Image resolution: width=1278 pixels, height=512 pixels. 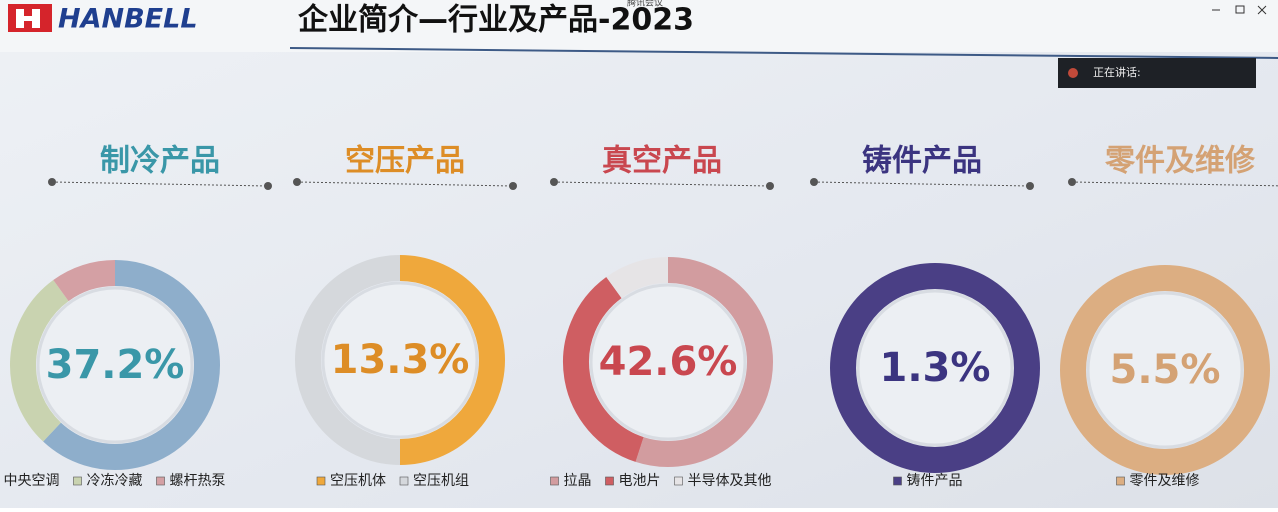 What do you see at coordinates (578, 481) in the screenshot?
I see `legend-label: 拉晶` at bounding box center [578, 481].